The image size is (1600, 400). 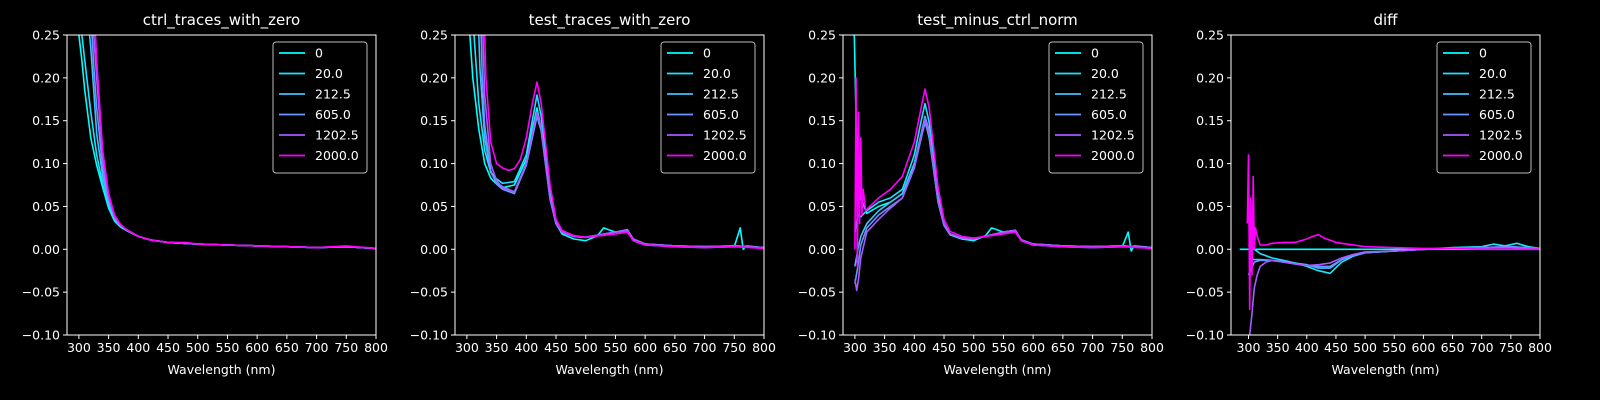 I want to click on legend-label: 1202.5, so click(x=1113, y=135).